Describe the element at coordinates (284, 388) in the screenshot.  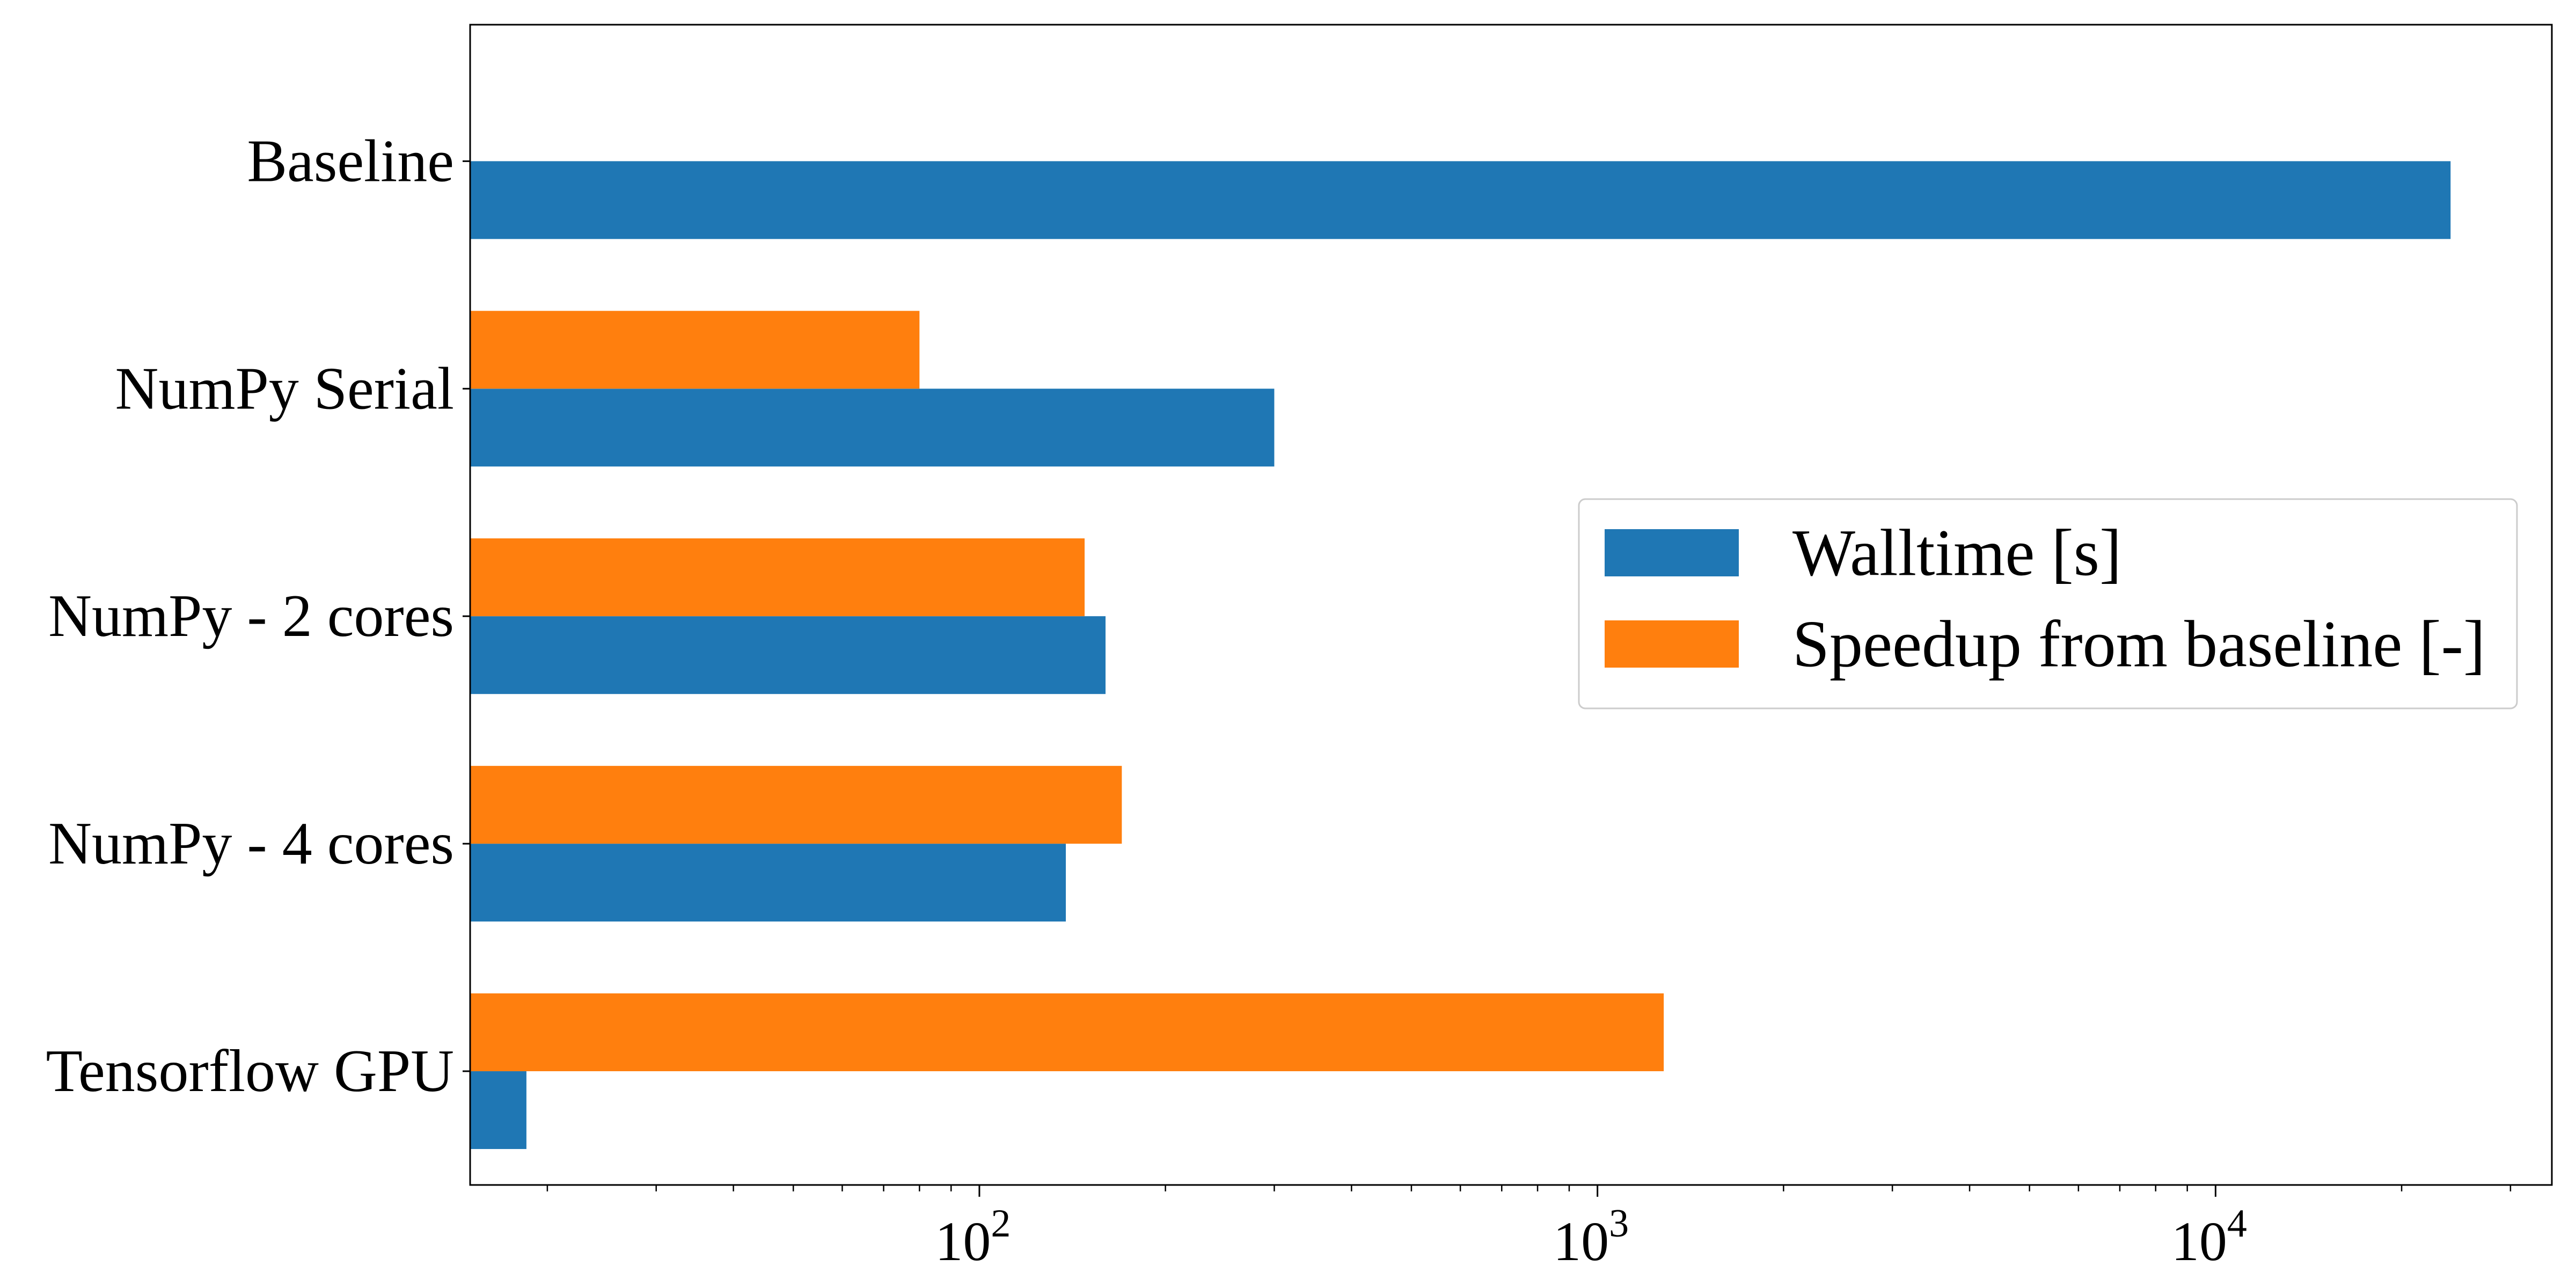
I see `y-tick-label-1: NumPy Serial` at that location.